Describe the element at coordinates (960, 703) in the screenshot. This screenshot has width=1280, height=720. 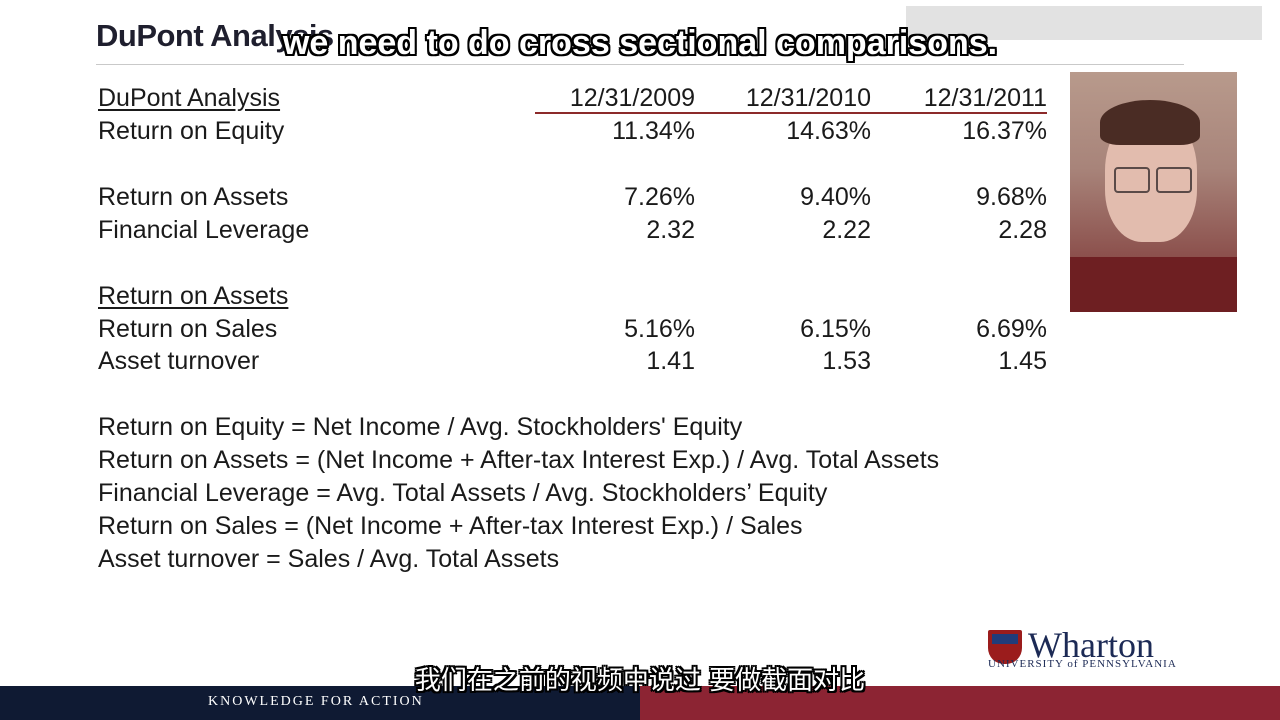
I see `footer-bar-red` at that location.